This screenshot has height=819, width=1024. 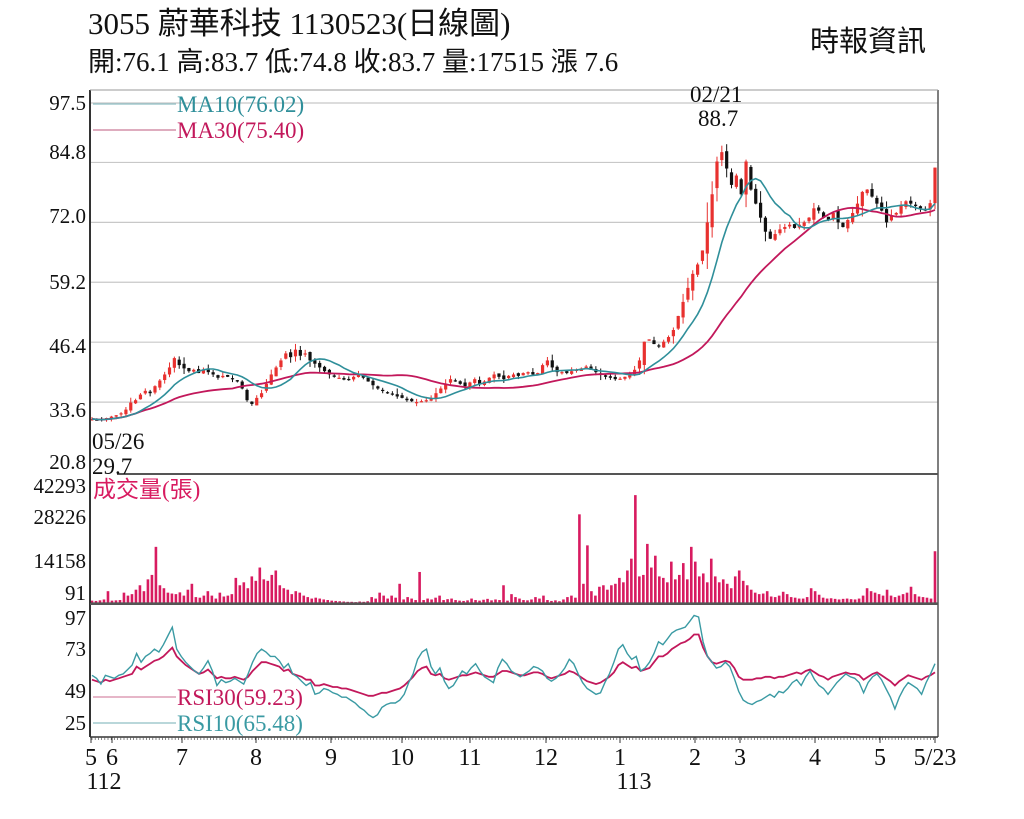 I want to click on x-tick-label: 11, so click(x=469, y=758).